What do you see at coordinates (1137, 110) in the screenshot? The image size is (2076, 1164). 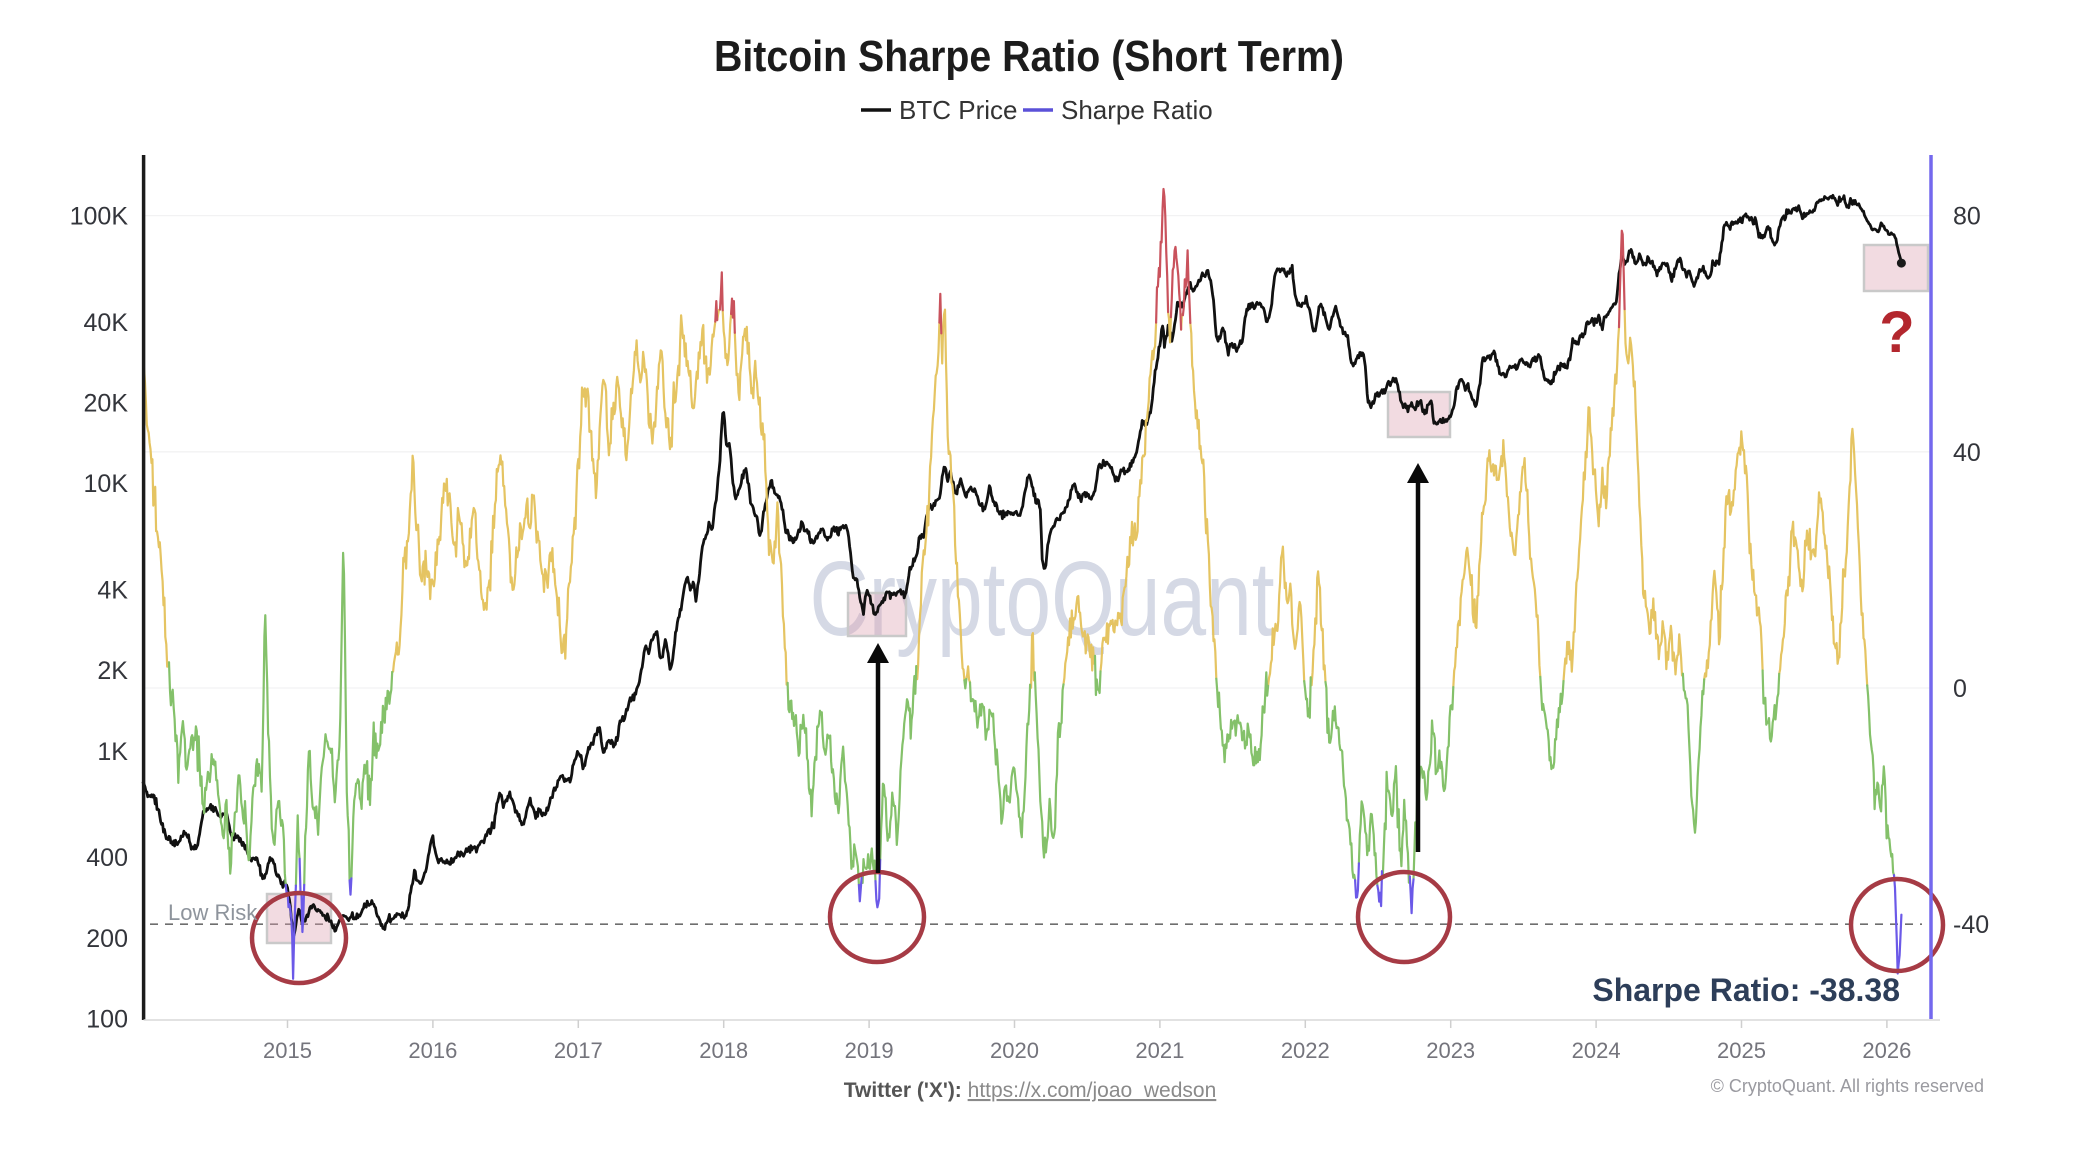 I see `svg-text: Sharpe Ratio` at bounding box center [1137, 110].